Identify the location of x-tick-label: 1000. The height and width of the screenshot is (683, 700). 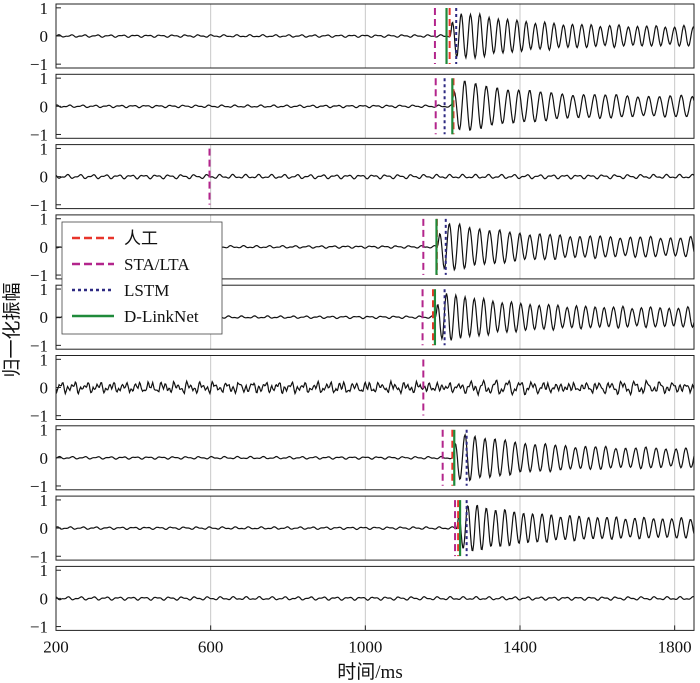
(365, 646).